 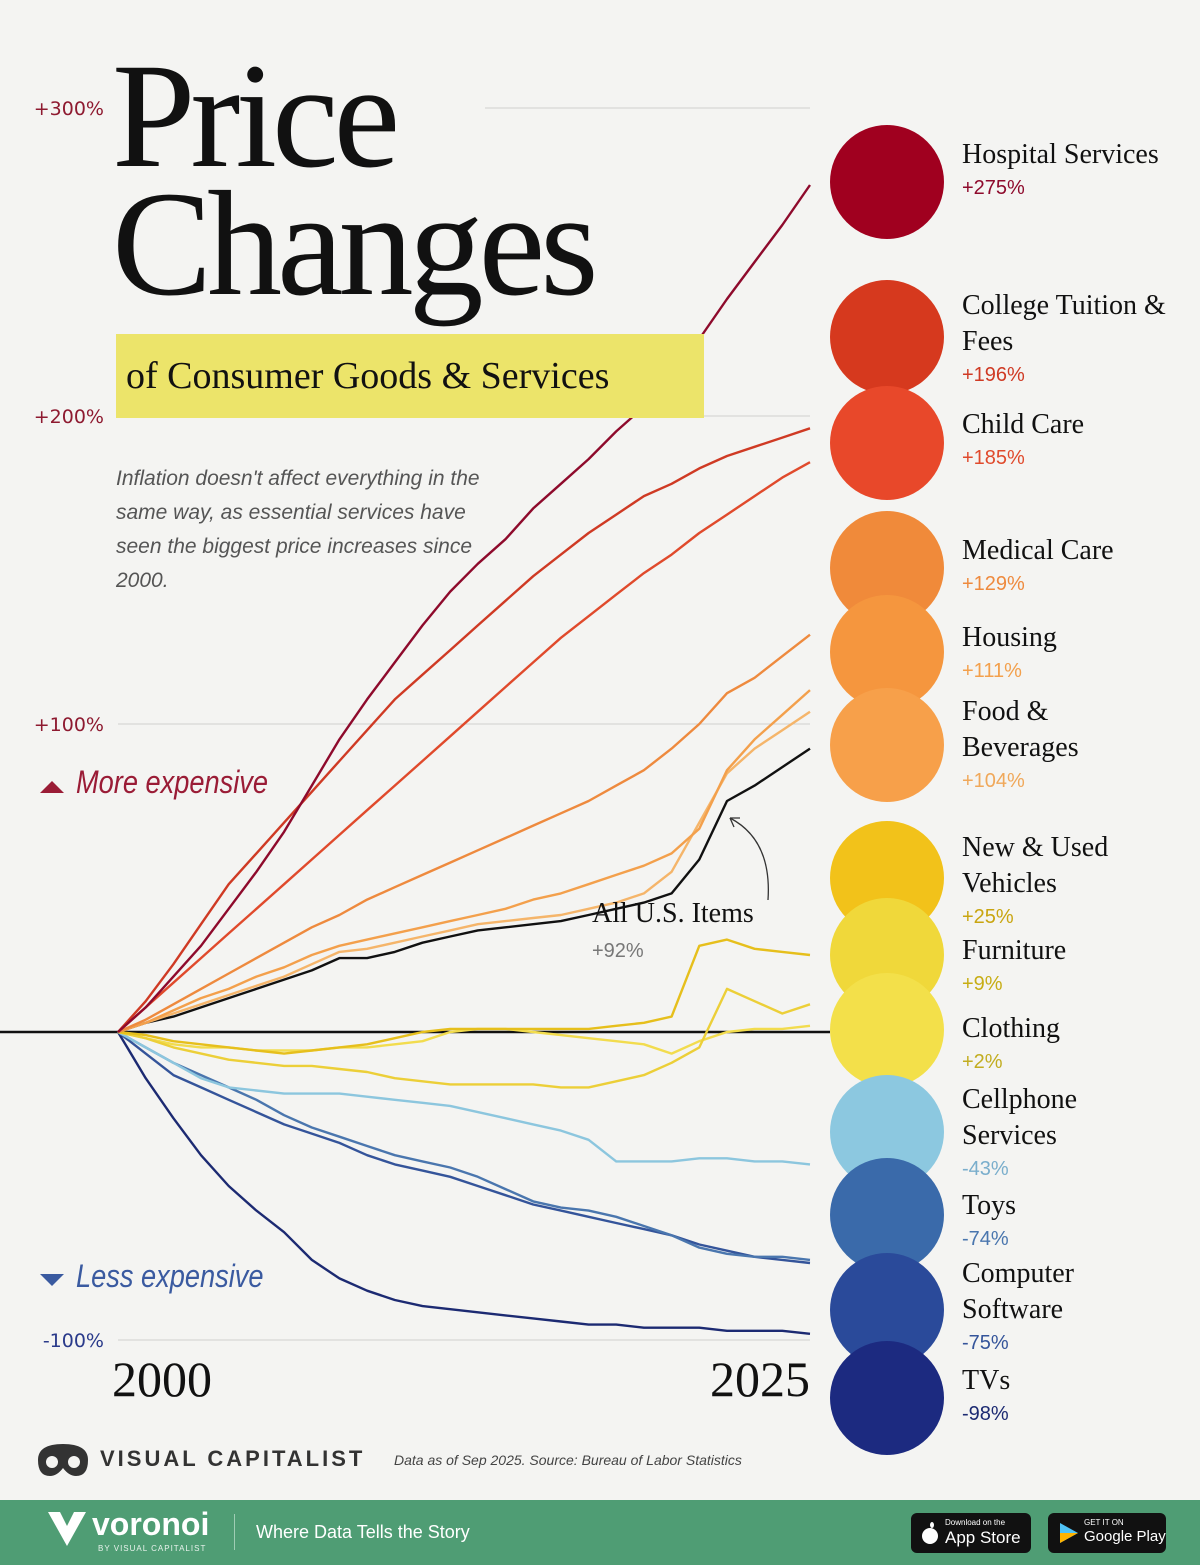 What do you see at coordinates (993, 584) in the screenshot?
I see `series-value-label: +129%` at bounding box center [993, 584].